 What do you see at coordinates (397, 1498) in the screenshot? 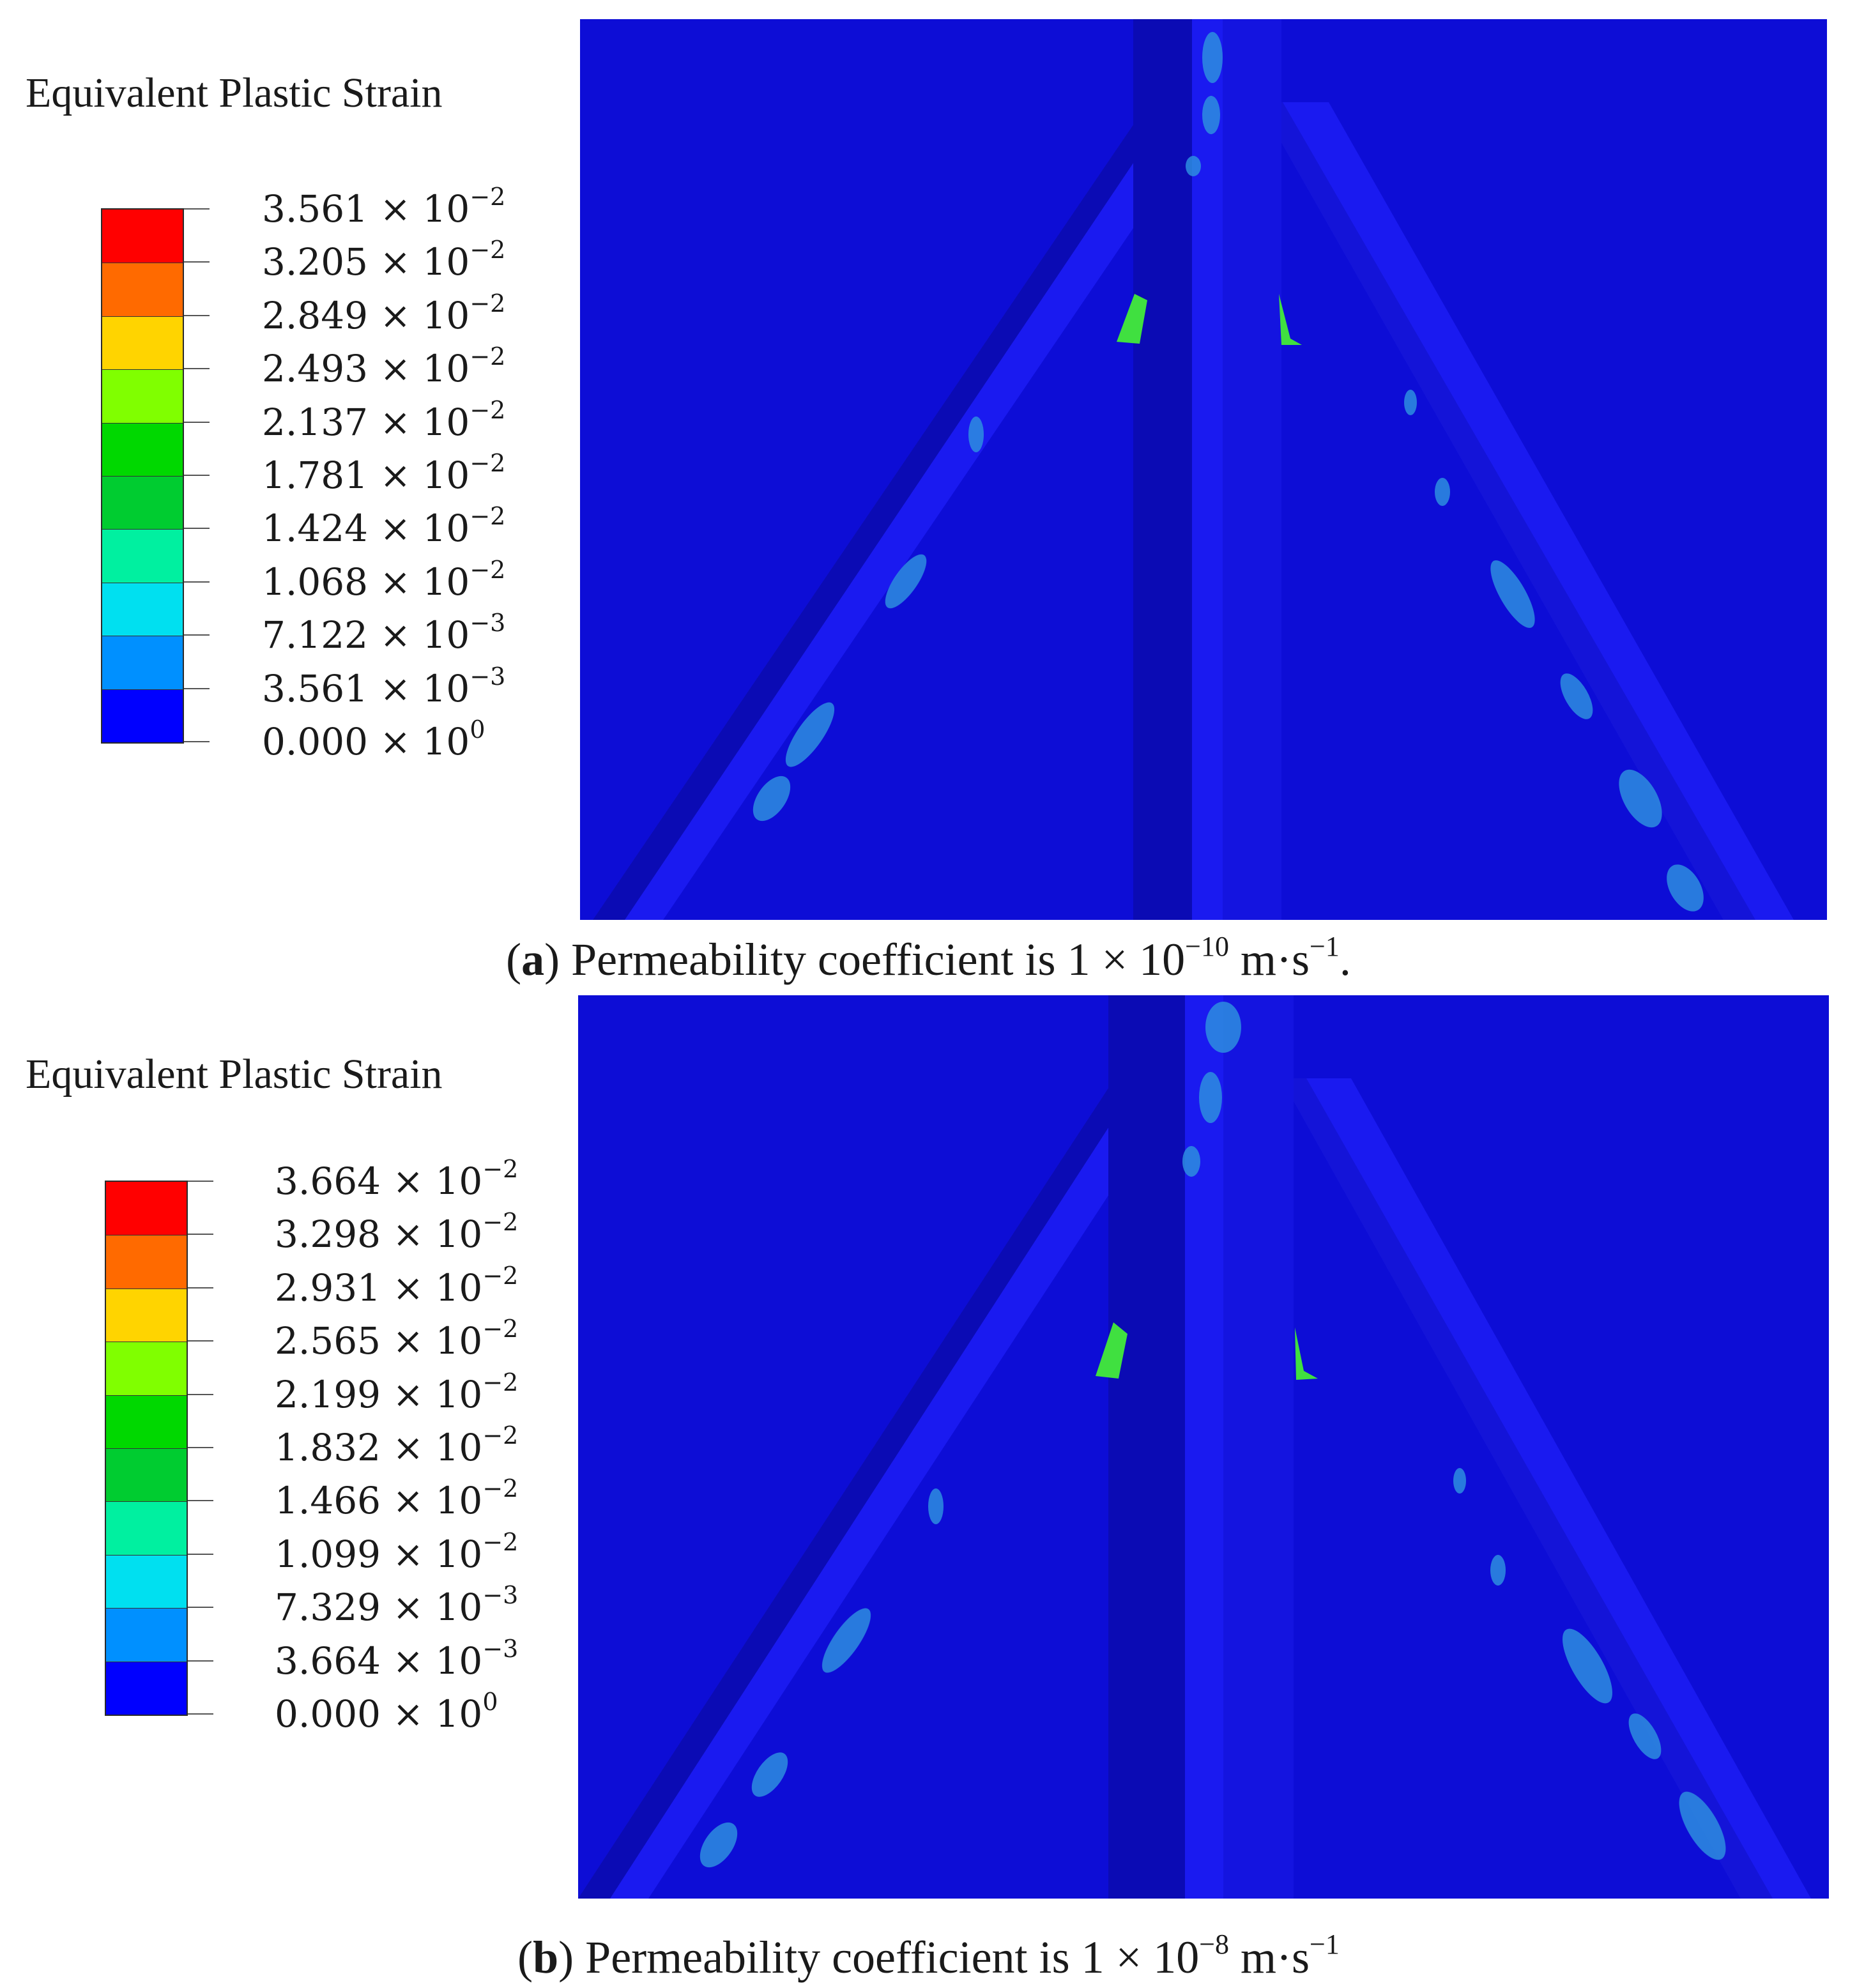
I see `scale-tick-label: 1.466 × 10⁻²` at bounding box center [397, 1498].